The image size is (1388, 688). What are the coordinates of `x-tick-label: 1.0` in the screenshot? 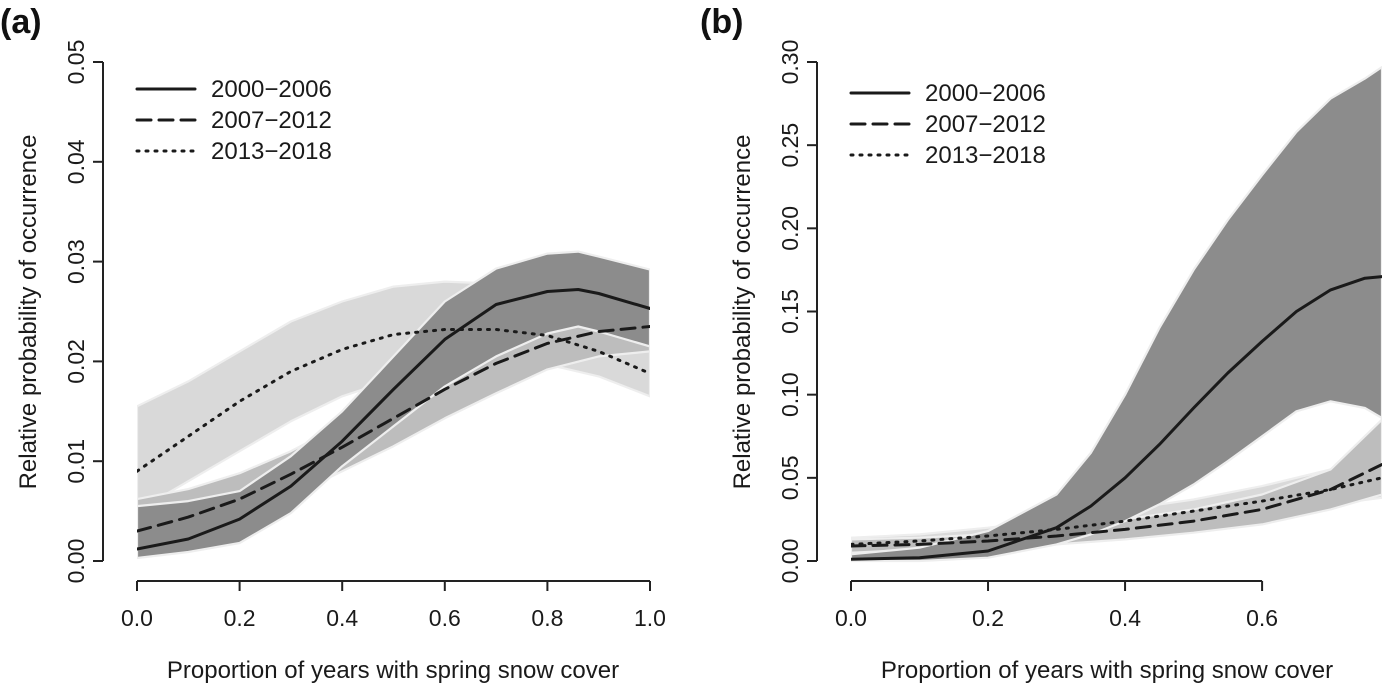 It's located at (650, 618).